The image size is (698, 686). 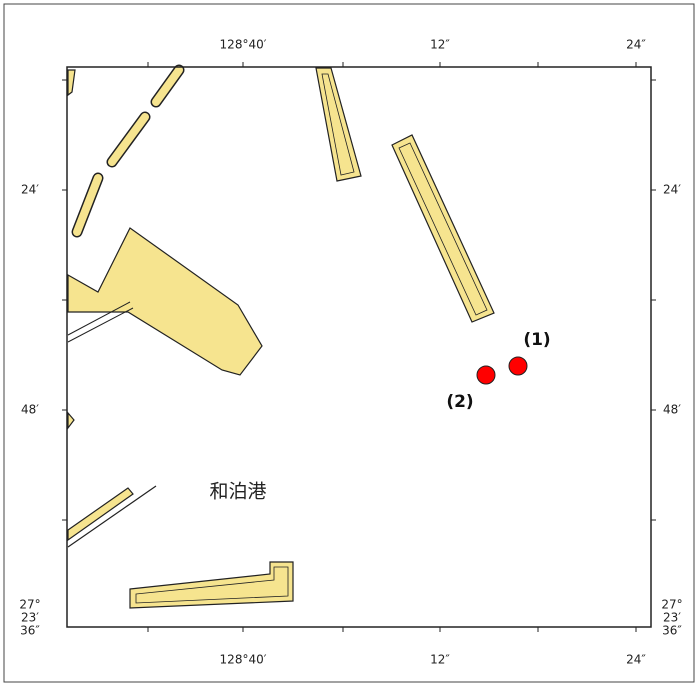 What do you see at coordinates (459, 402) in the screenshot?
I see `point-label: (2)` at bounding box center [459, 402].